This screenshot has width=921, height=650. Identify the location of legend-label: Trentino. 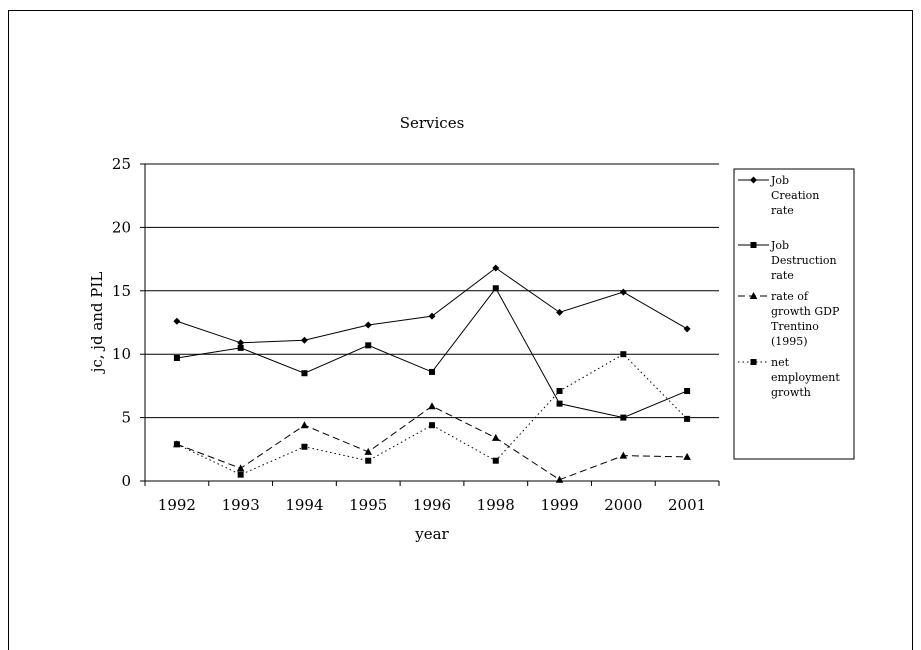
(795, 326).